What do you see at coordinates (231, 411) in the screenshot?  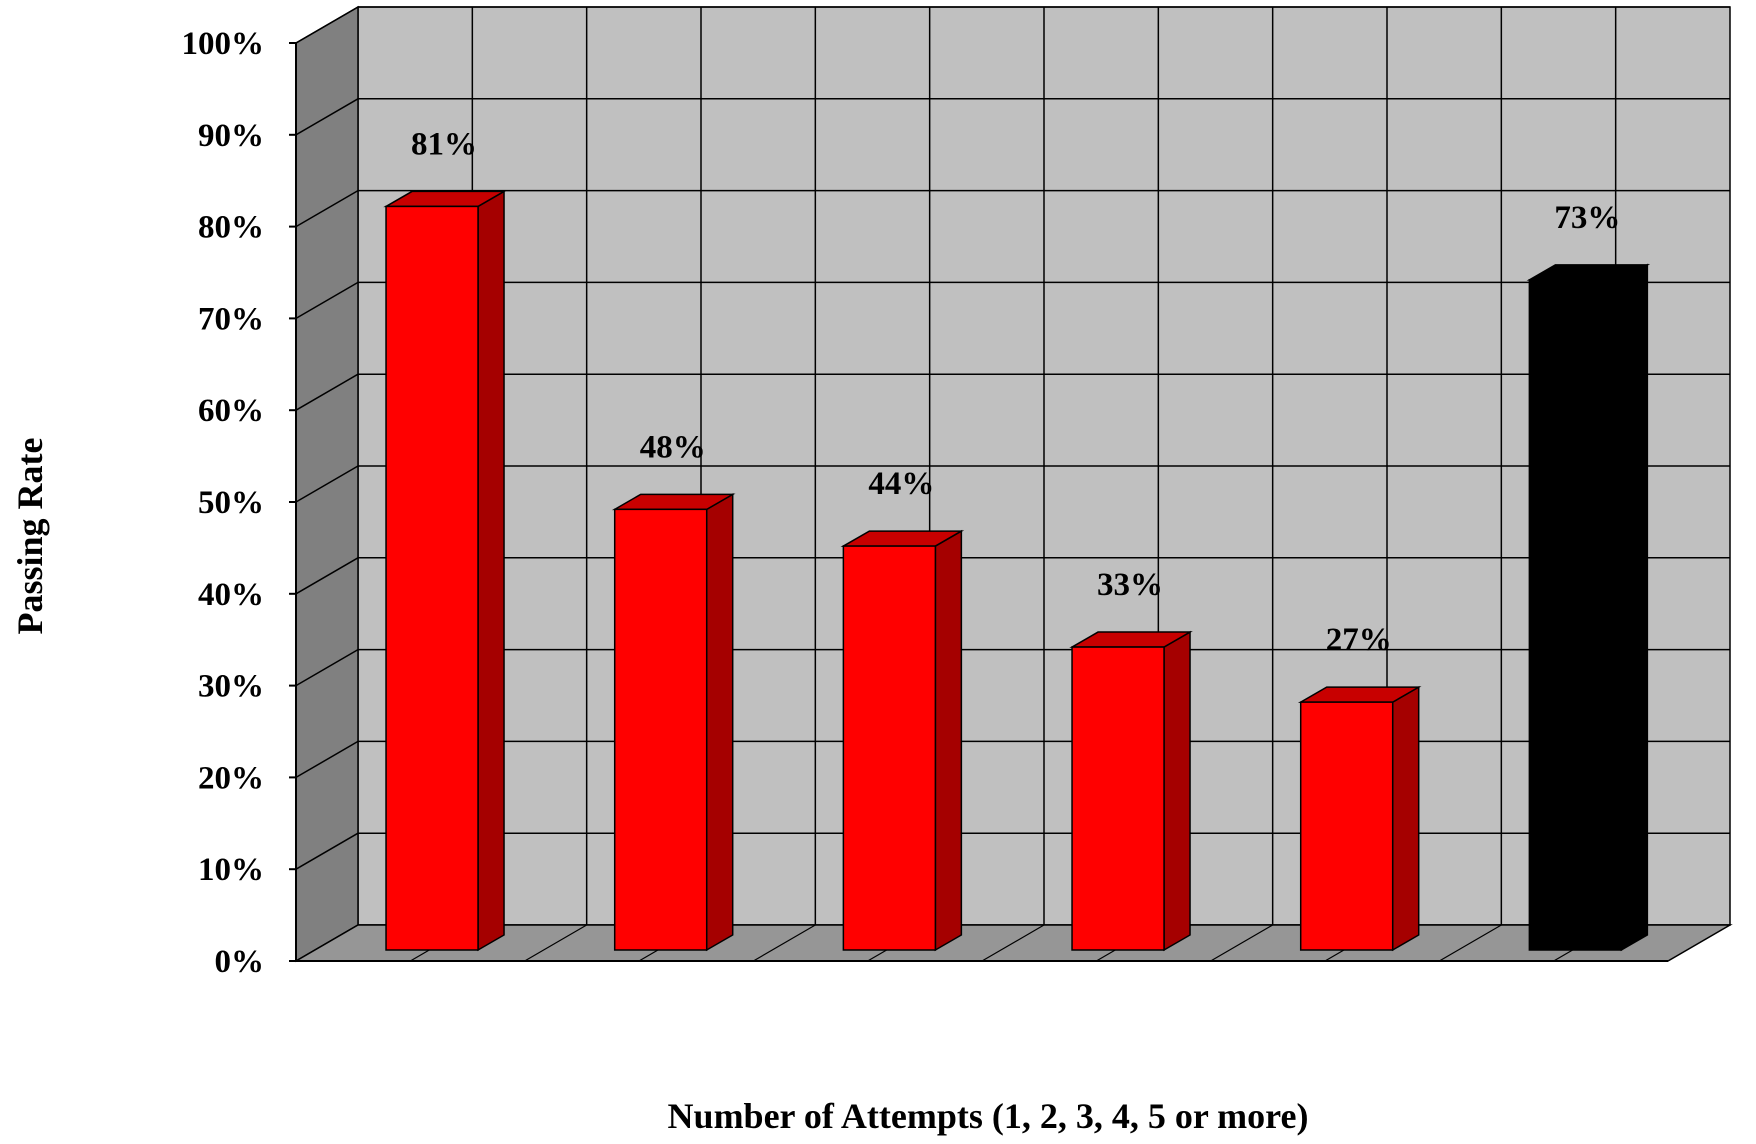 I see `y-tick-label: 60%` at bounding box center [231, 411].